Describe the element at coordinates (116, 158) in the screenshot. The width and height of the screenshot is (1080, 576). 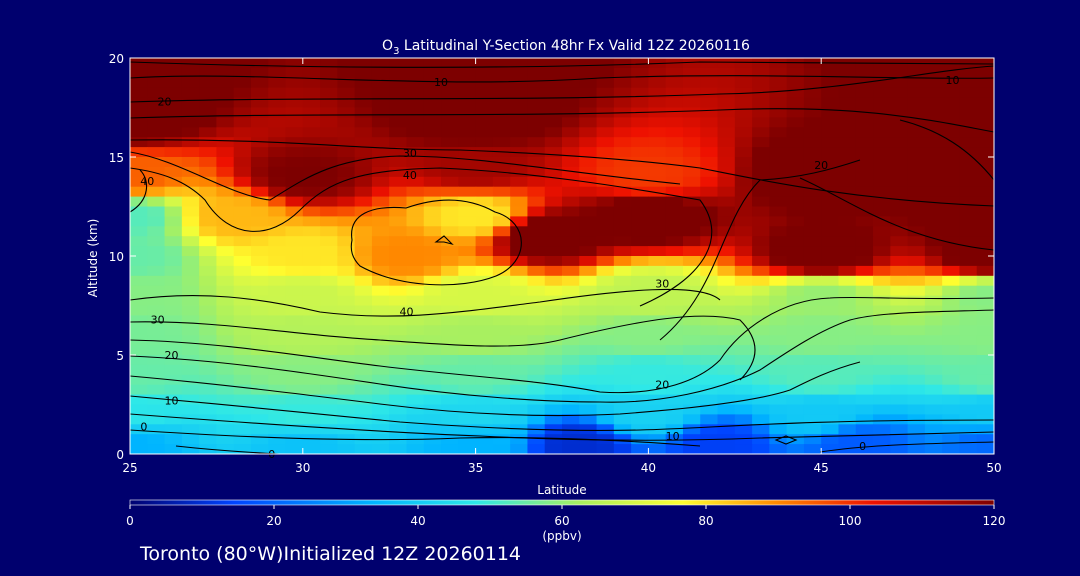
I see `y-tick-label: 15` at that location.